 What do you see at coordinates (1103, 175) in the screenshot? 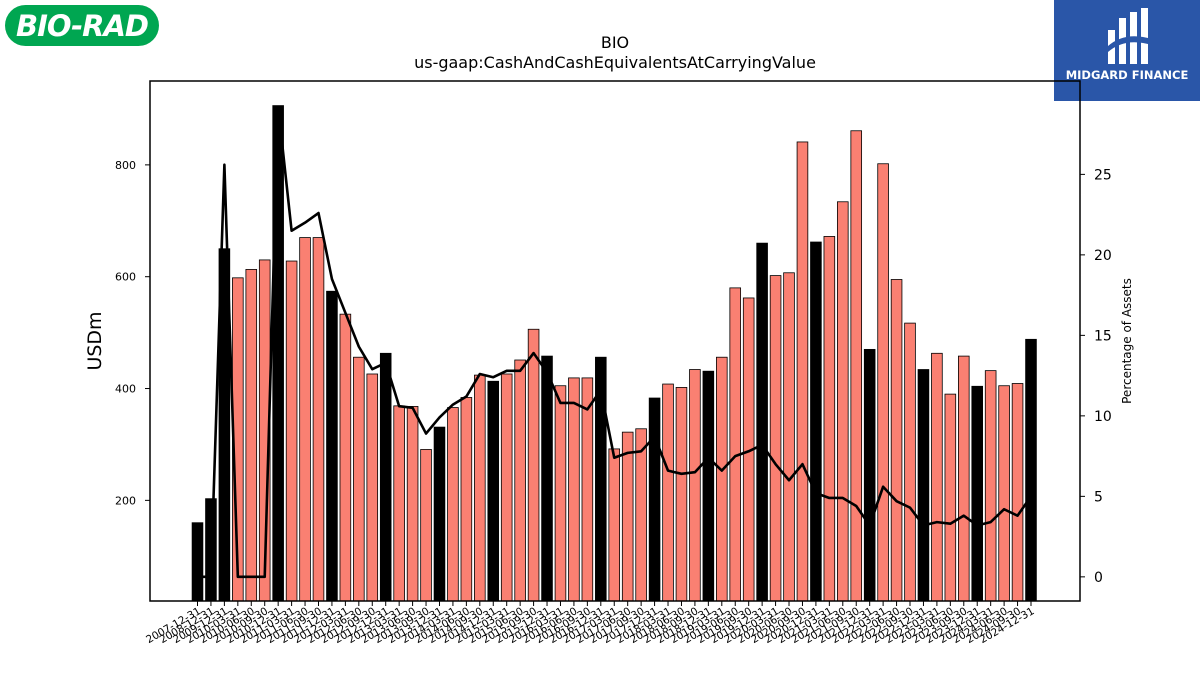
I see `y2-tick-label: 25` at bounding box center [1103, 175].